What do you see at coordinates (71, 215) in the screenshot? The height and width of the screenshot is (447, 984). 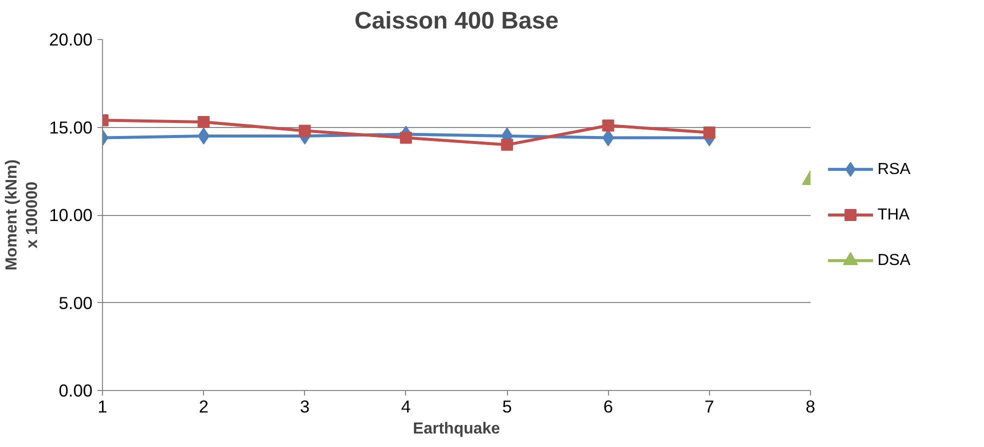 I see `y-tick-label: 10.00` at bounding box center [71, 215].